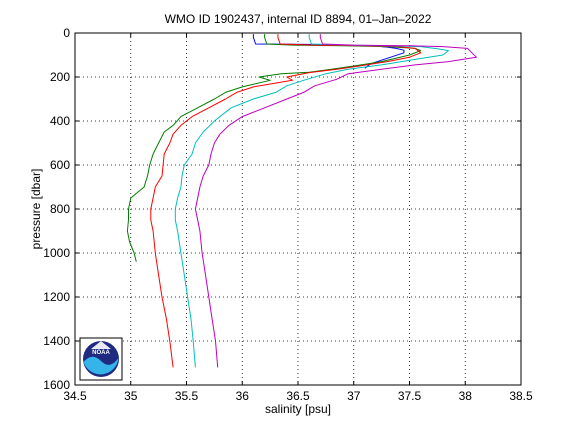 This screenshot has height=432, width=576. I want to click on logo-text: NOAA, so click(101, 353).